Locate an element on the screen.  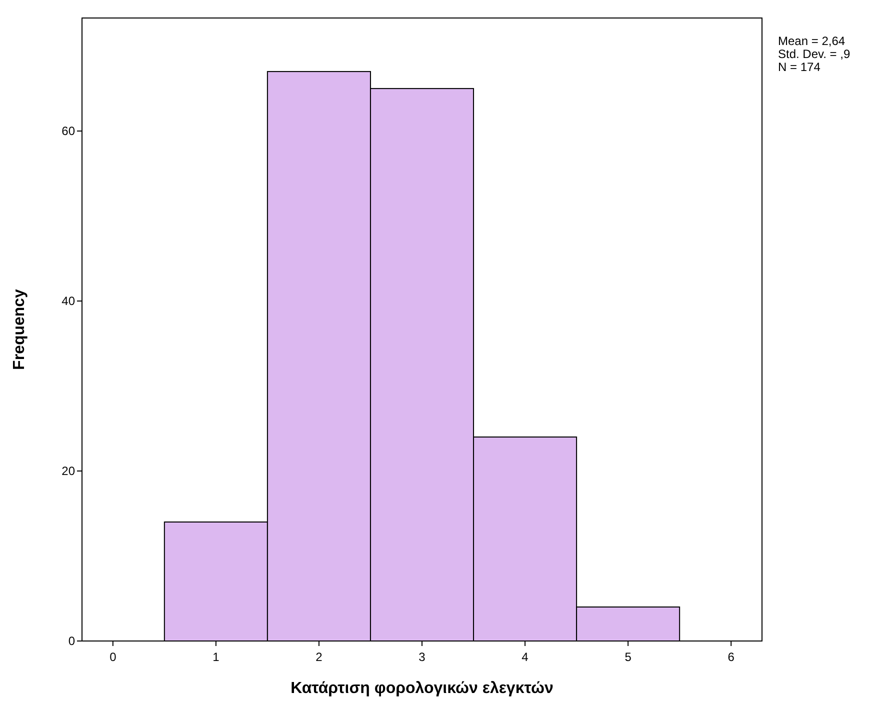
text: Std. Dev. = ,9 is located at coordinates (814, 54).